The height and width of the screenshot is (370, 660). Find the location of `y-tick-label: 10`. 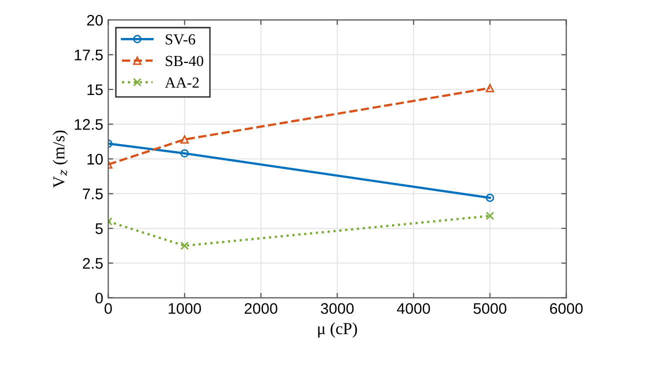

y-tick-label: 10 is located at coordinates (95, 159).